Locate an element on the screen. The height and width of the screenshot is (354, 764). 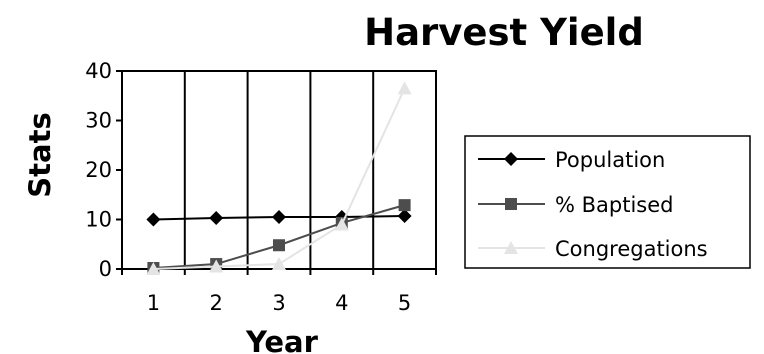
y-tick-label: 30 is located at coordinates (98, 121).